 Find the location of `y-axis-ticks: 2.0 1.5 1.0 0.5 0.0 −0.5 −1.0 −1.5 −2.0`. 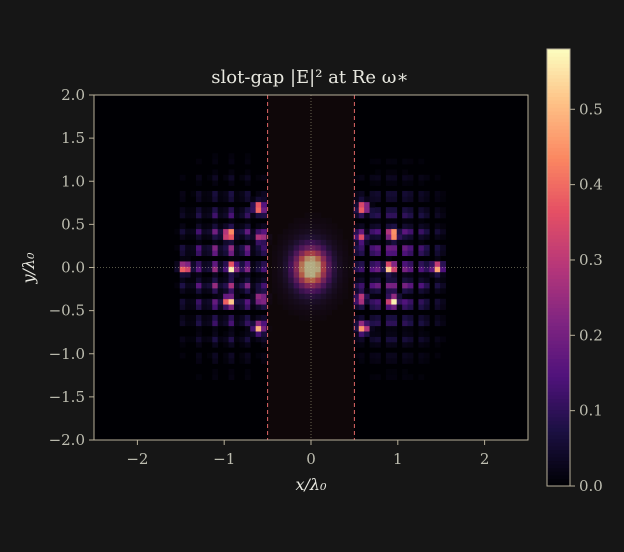

y-axis-ticks: 2.0 1.5 1.0 0.5 0.0 −0.5 −1.0 −1.5 −2.0 is located at coordinates (71, 267).